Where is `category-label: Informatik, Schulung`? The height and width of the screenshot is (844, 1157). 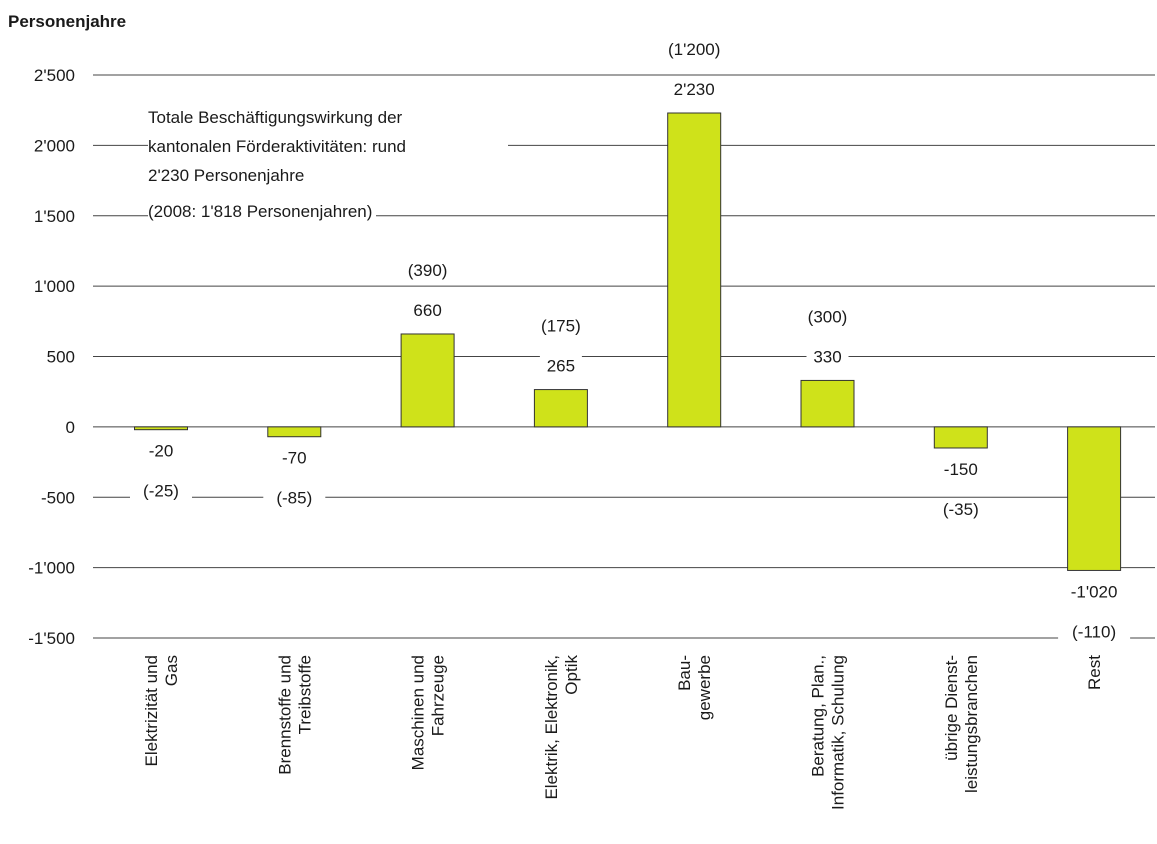
category-label: Informatik, Schulung is located at coordinates (838, 732).